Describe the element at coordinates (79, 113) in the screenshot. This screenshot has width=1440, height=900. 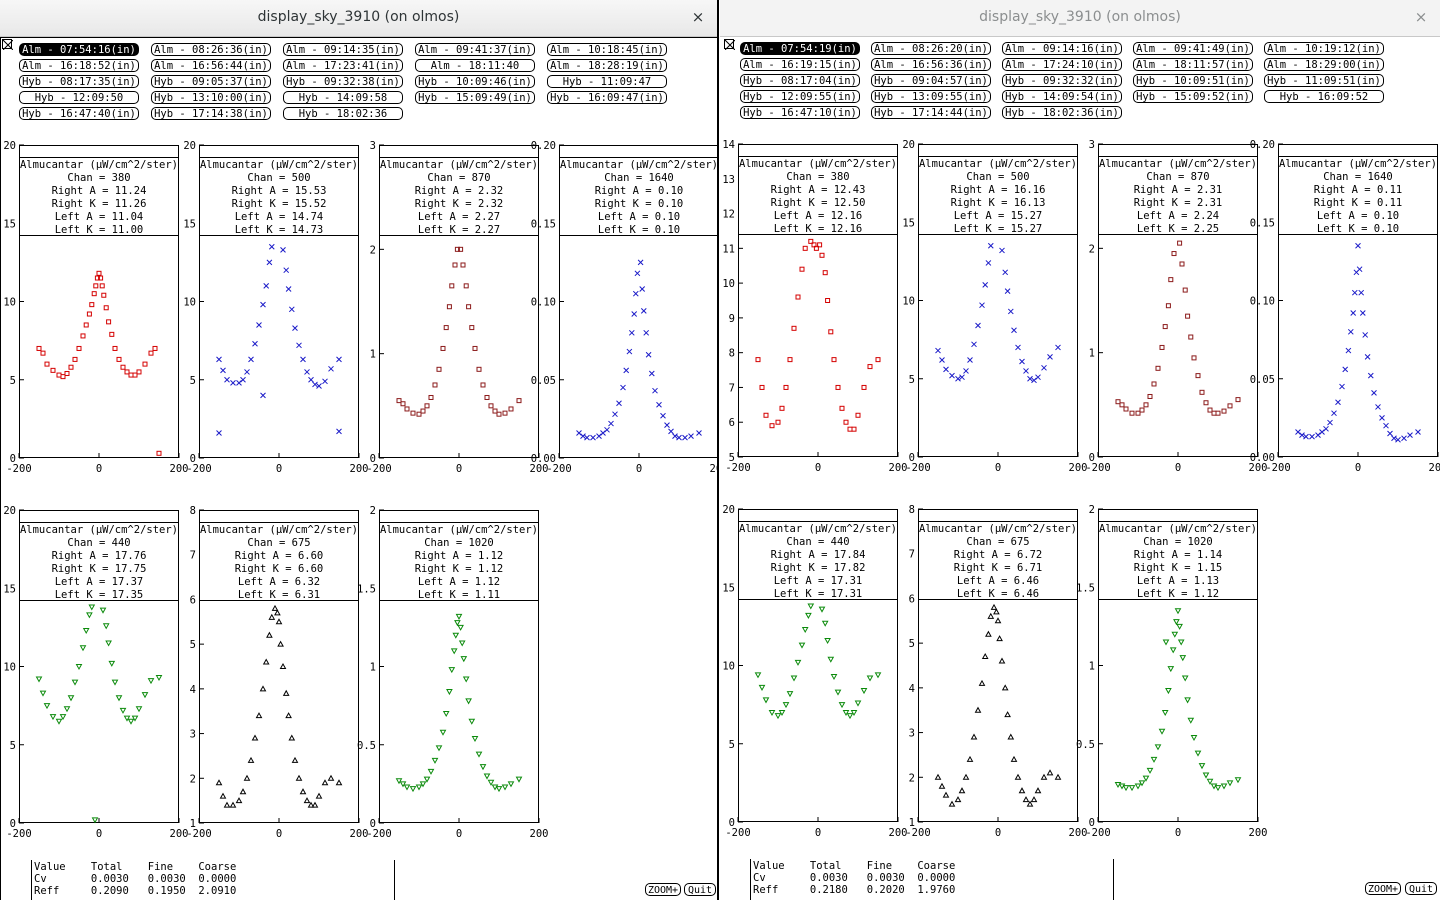
I see `scan-button: Hyb - 16:47:40(in)` at that location.